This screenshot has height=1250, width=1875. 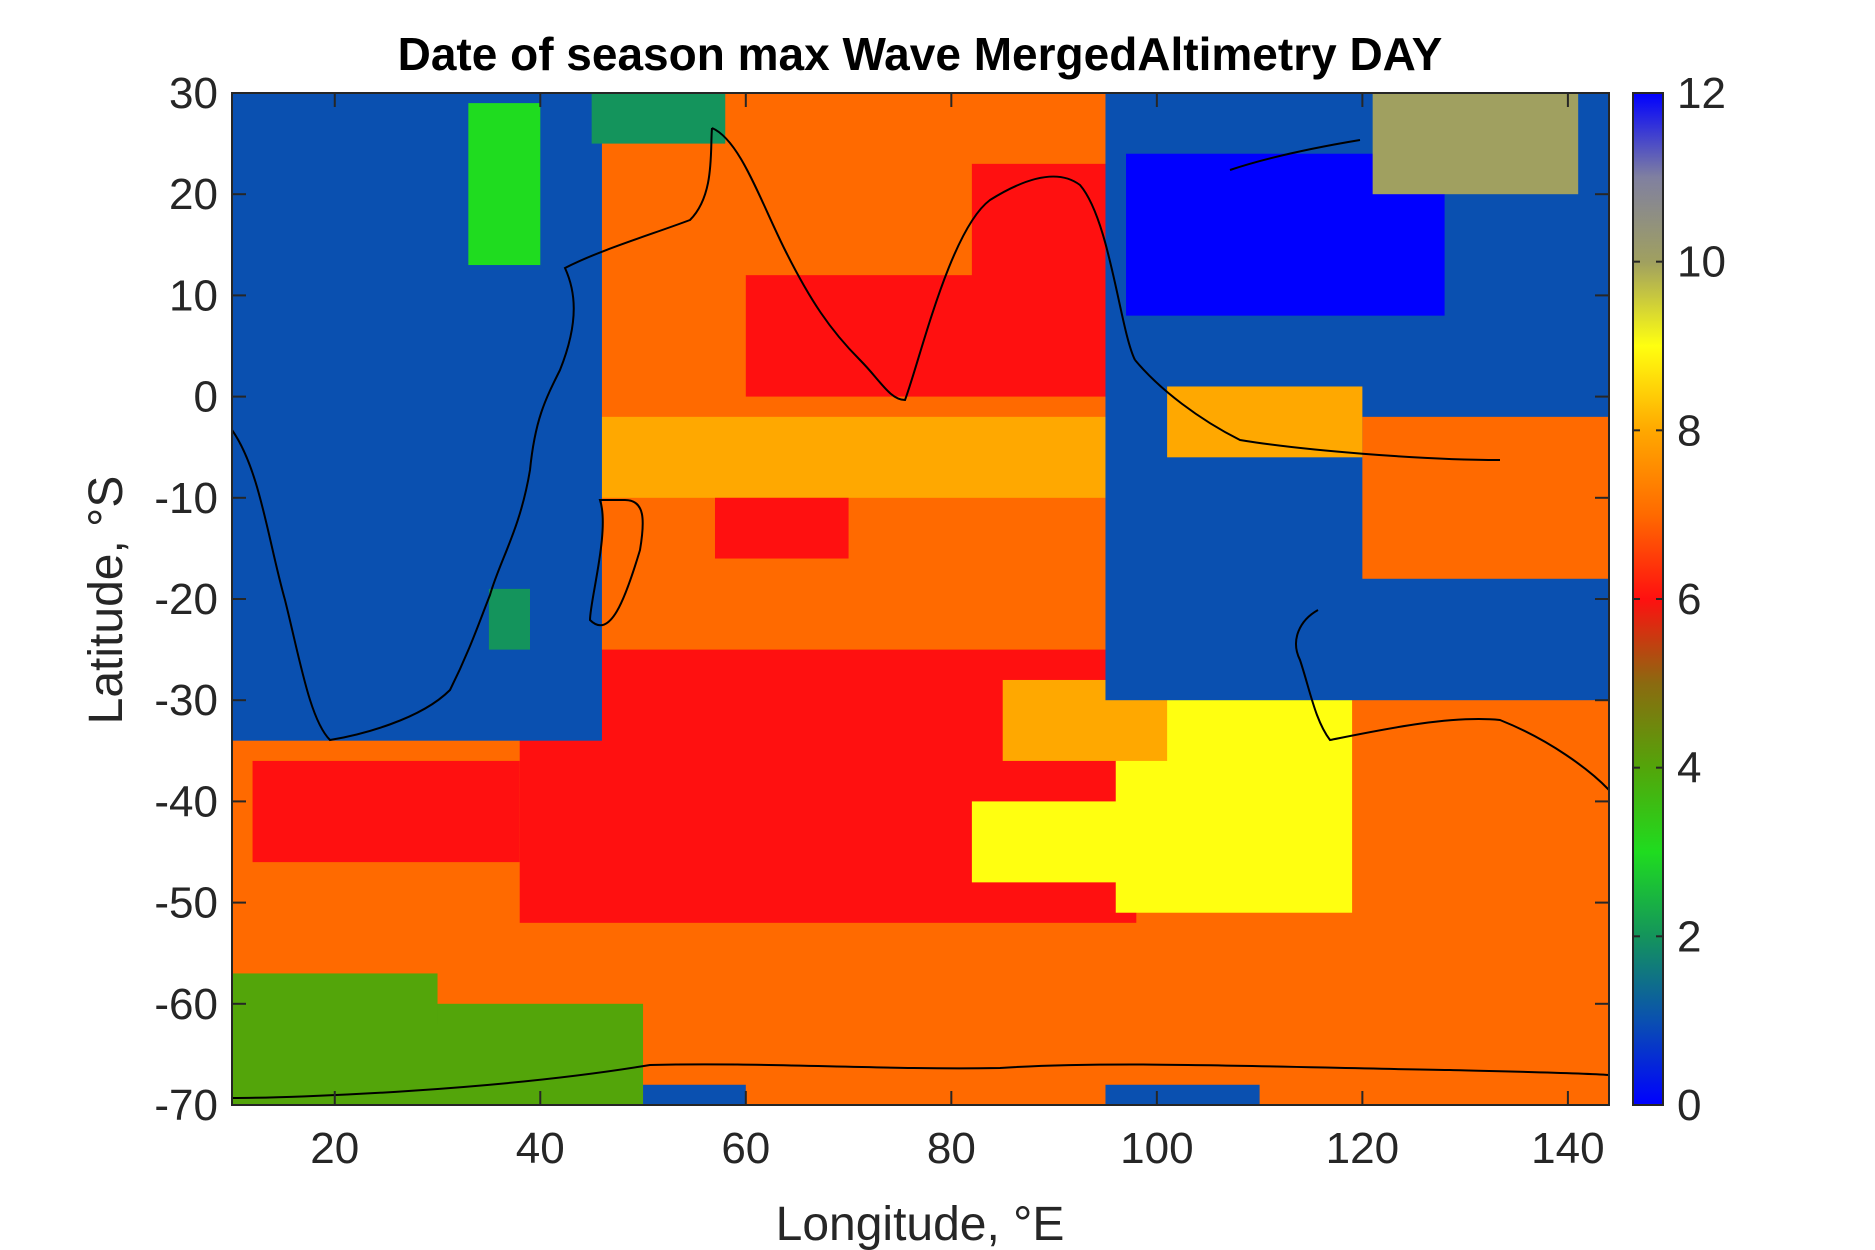 I want to click on x-tick-label: 40, so click(x=540, y=1148).